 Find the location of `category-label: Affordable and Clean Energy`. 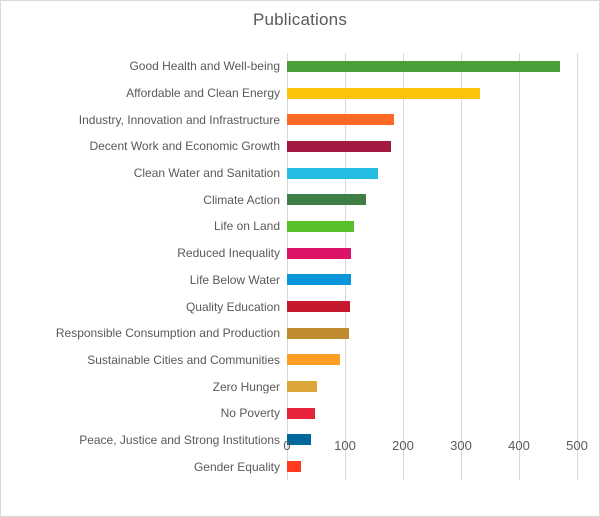

category-label: Affordable and Clean Energy is located at coordinates (203, 93).